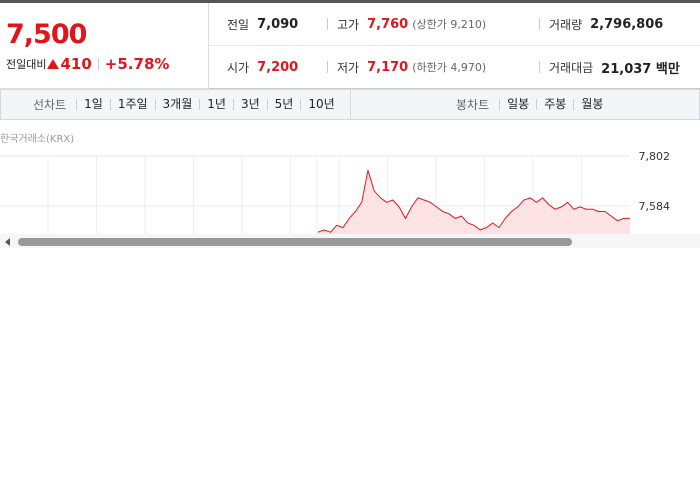 Image resolution: width=700 pixels, height=490 pixels. Describe the element at coordinates (388, 67) in the screenshot. I see `summary-value: 7,170` at that location.